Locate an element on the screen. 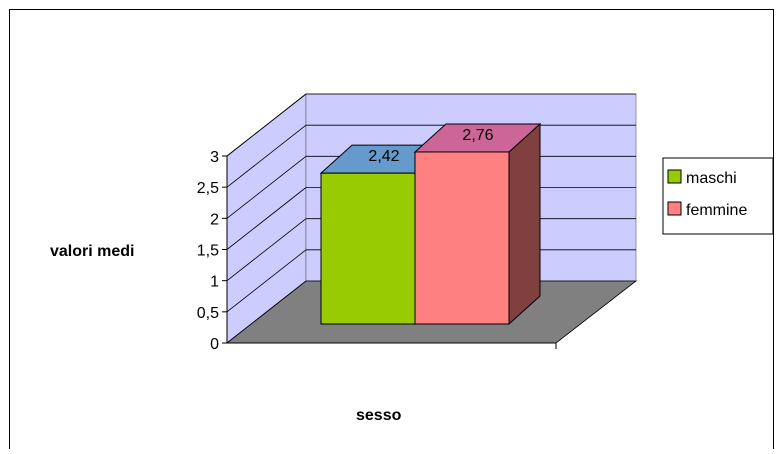 The image size is (784, 454). bar-side-femmine is located at coordinates (524, 224).